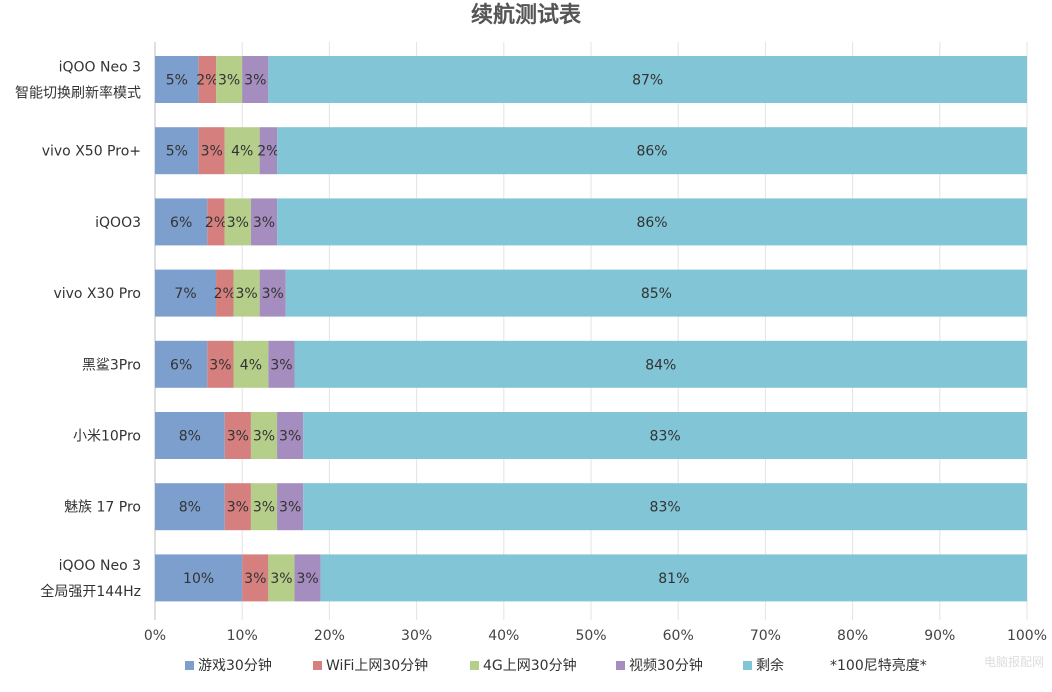  What do you see at coordinates (1014, 661) in the screenshot?
I see `watermark: 电脑报配网` at bounding box center [1014, 661].